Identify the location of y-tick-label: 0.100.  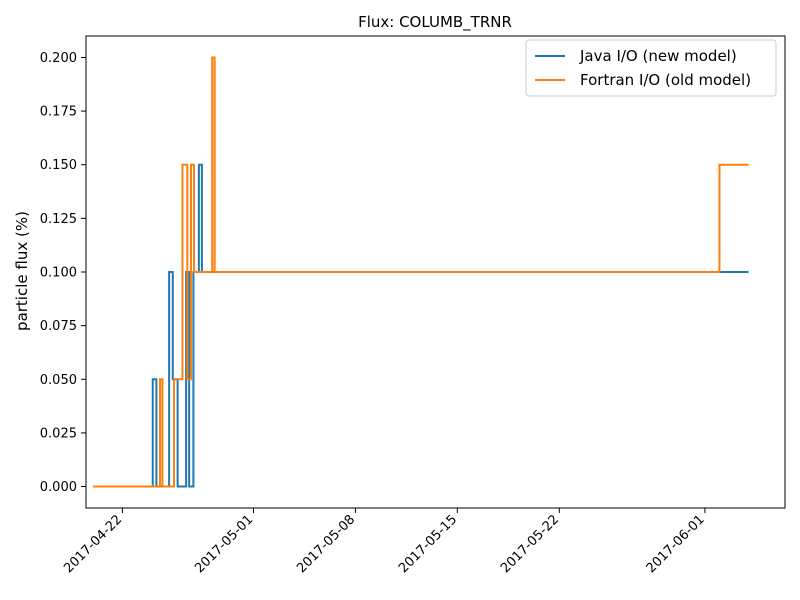
(58, 273).